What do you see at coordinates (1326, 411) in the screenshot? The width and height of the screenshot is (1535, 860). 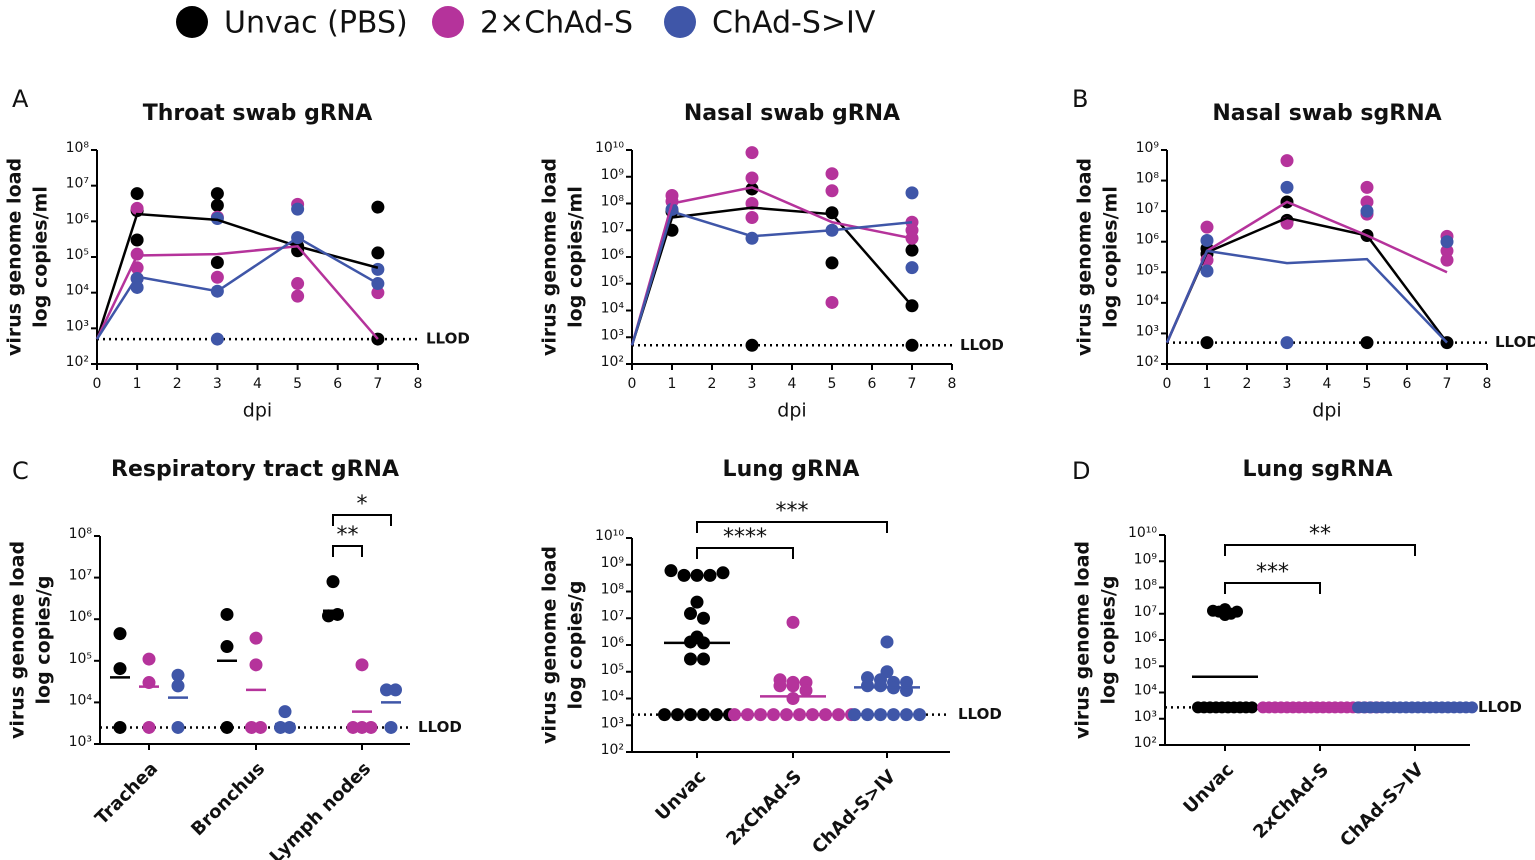 I see `x-axis-label: dpi` at bounding box center [1326, 411].